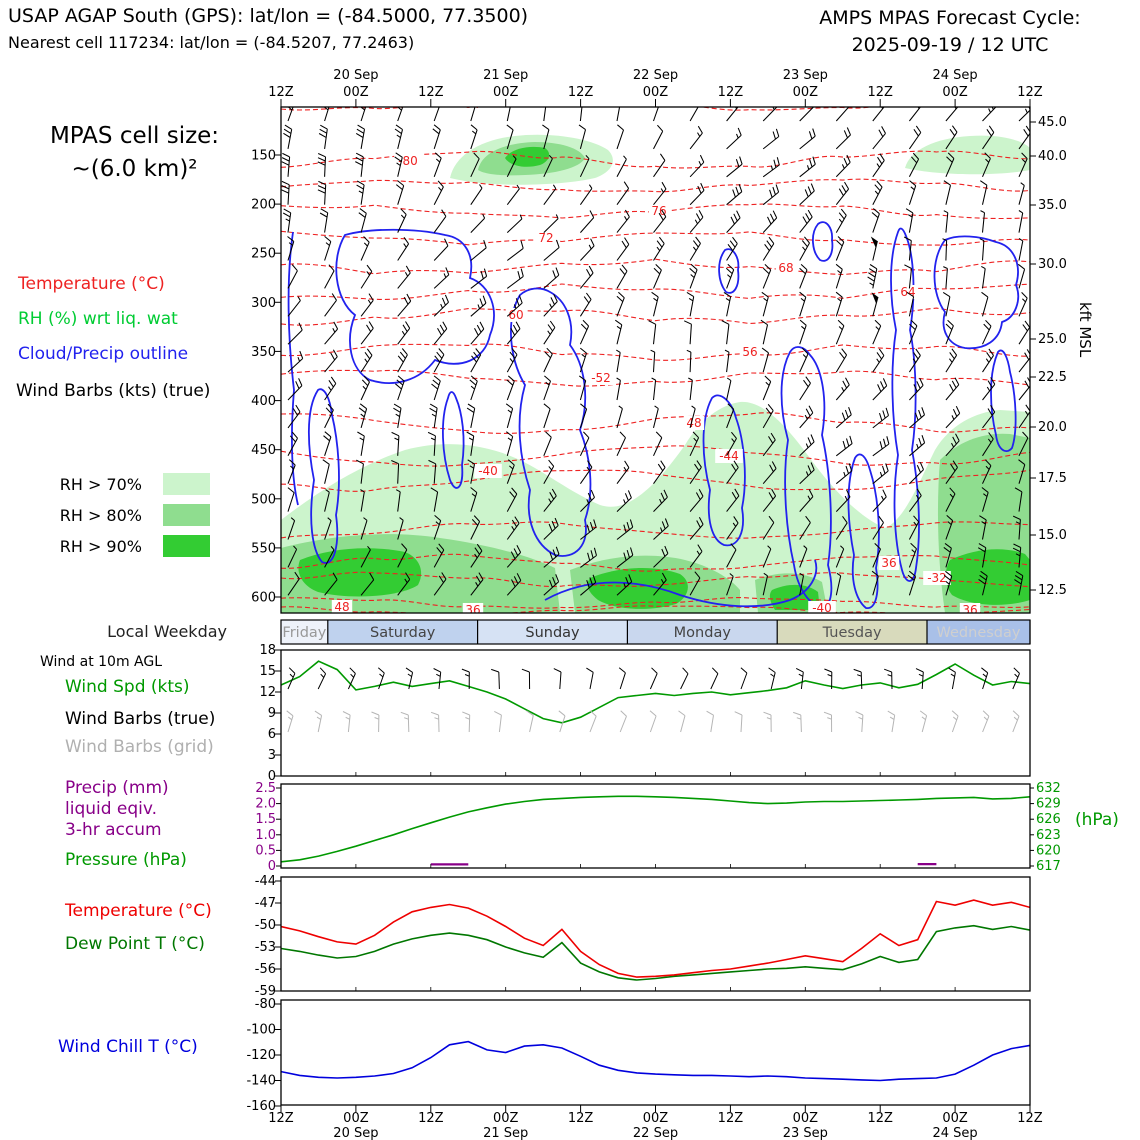 Image resolution: width=1140 pixels, height=1140 pixels. I want to click on precip-label-1: Precip (mm), so click(117, 788).